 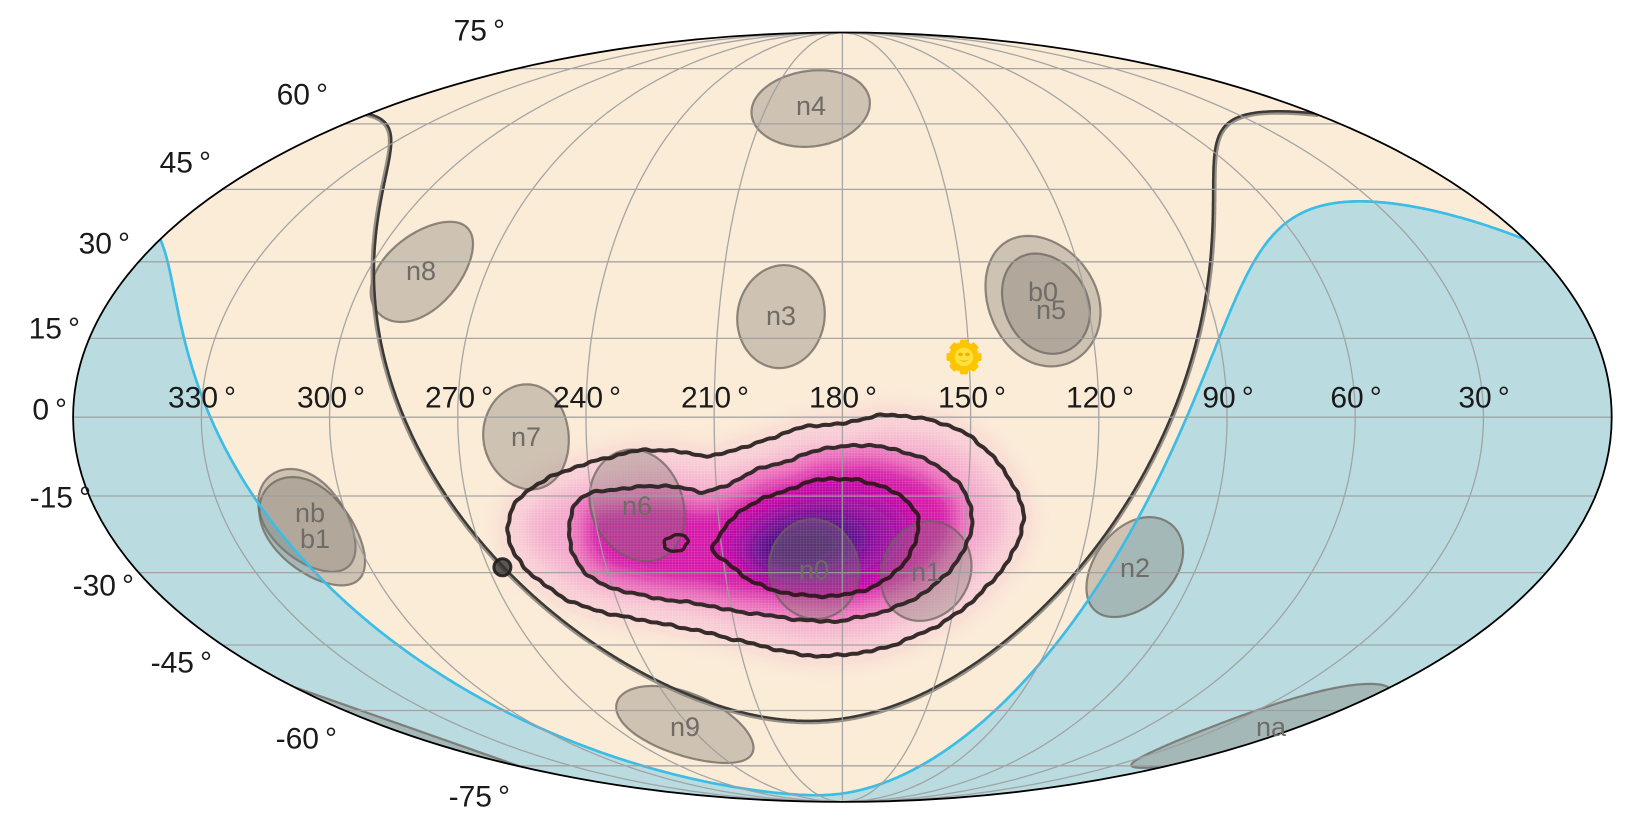 What do you see at coordinates (459, 398) in the screenshot?
I see `svg-text: 270 °` at bounding box center [459, 398].